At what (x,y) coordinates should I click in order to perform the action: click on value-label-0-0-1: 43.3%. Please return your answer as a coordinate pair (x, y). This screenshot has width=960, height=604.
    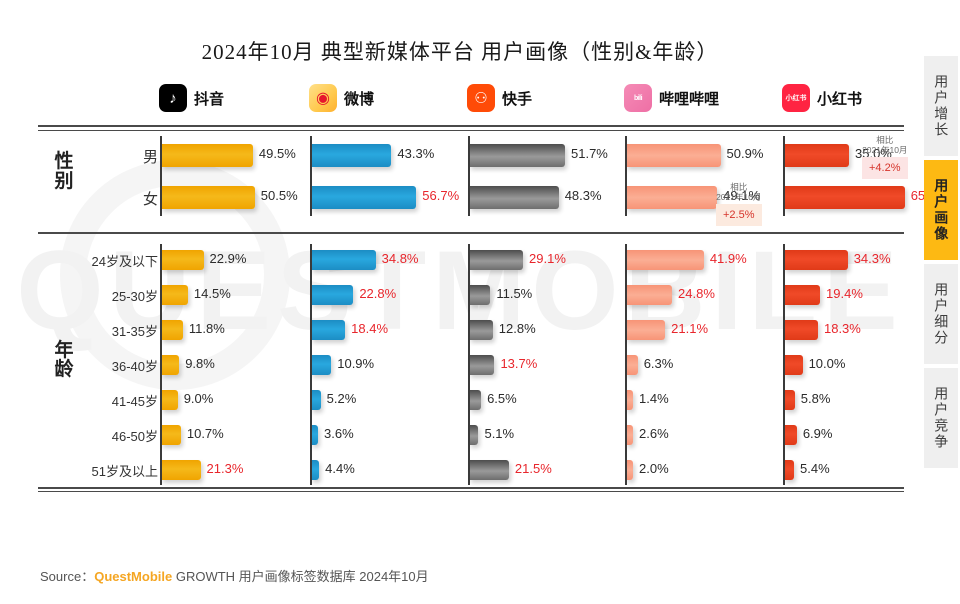
    Looking at the image, I should click on (416, 153).